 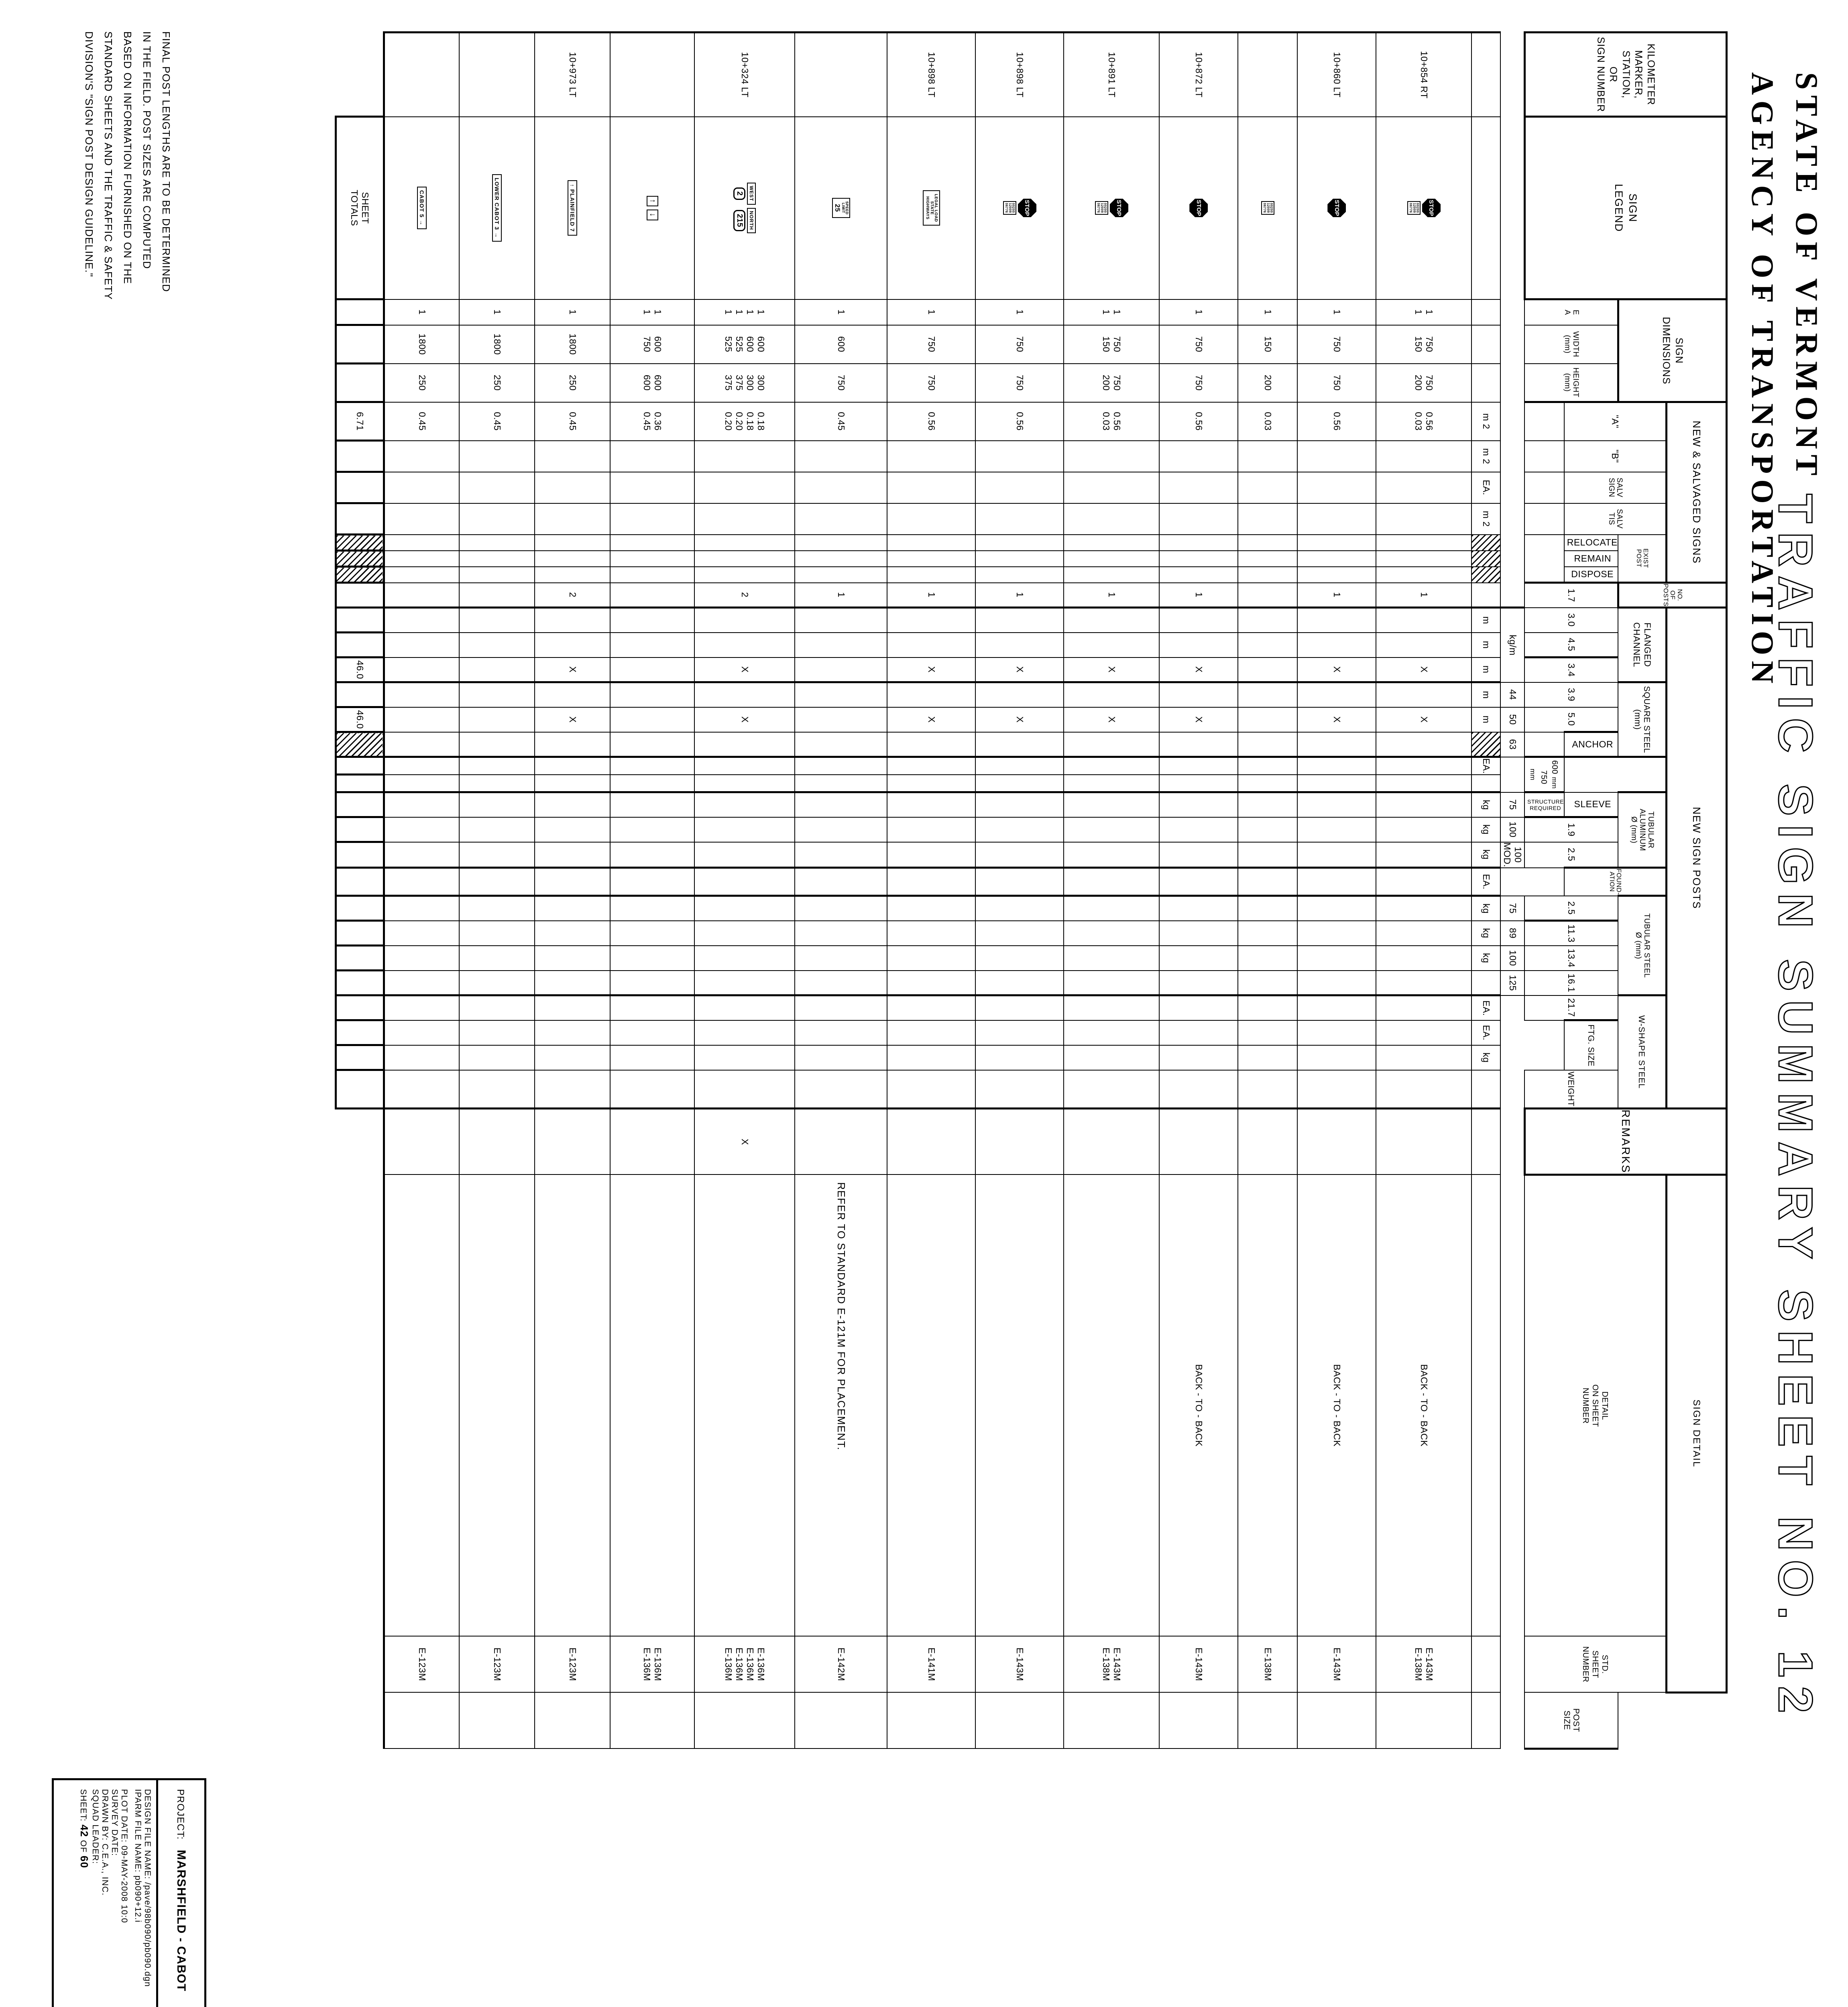 What do you see at coordinates (1512, 694) in the screenshot?
I see `ss-size-1: 44` at bounding box center [1512, 694].